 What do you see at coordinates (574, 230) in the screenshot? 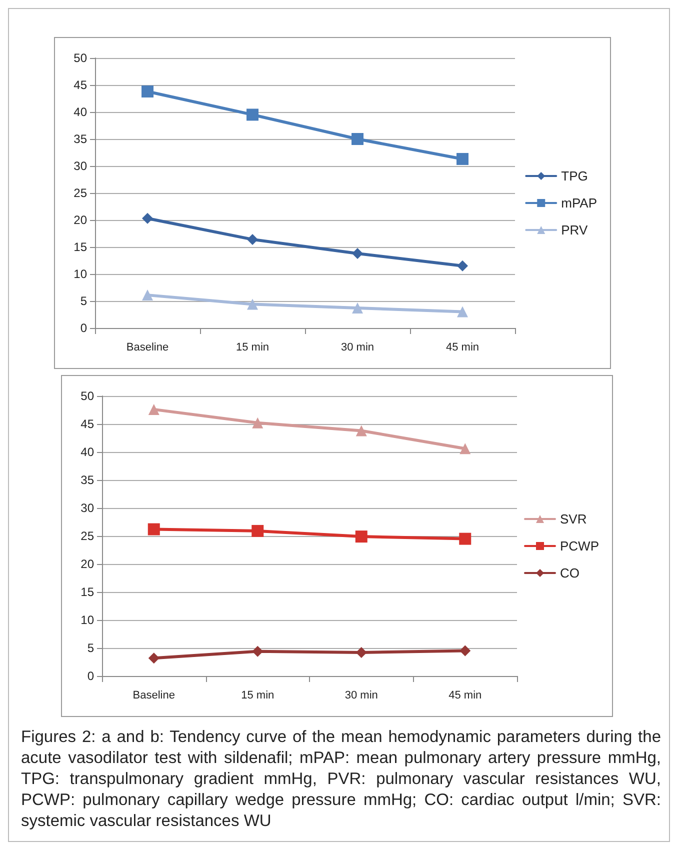
I see `legend-label: PRV` at bounding box center [574, 230].